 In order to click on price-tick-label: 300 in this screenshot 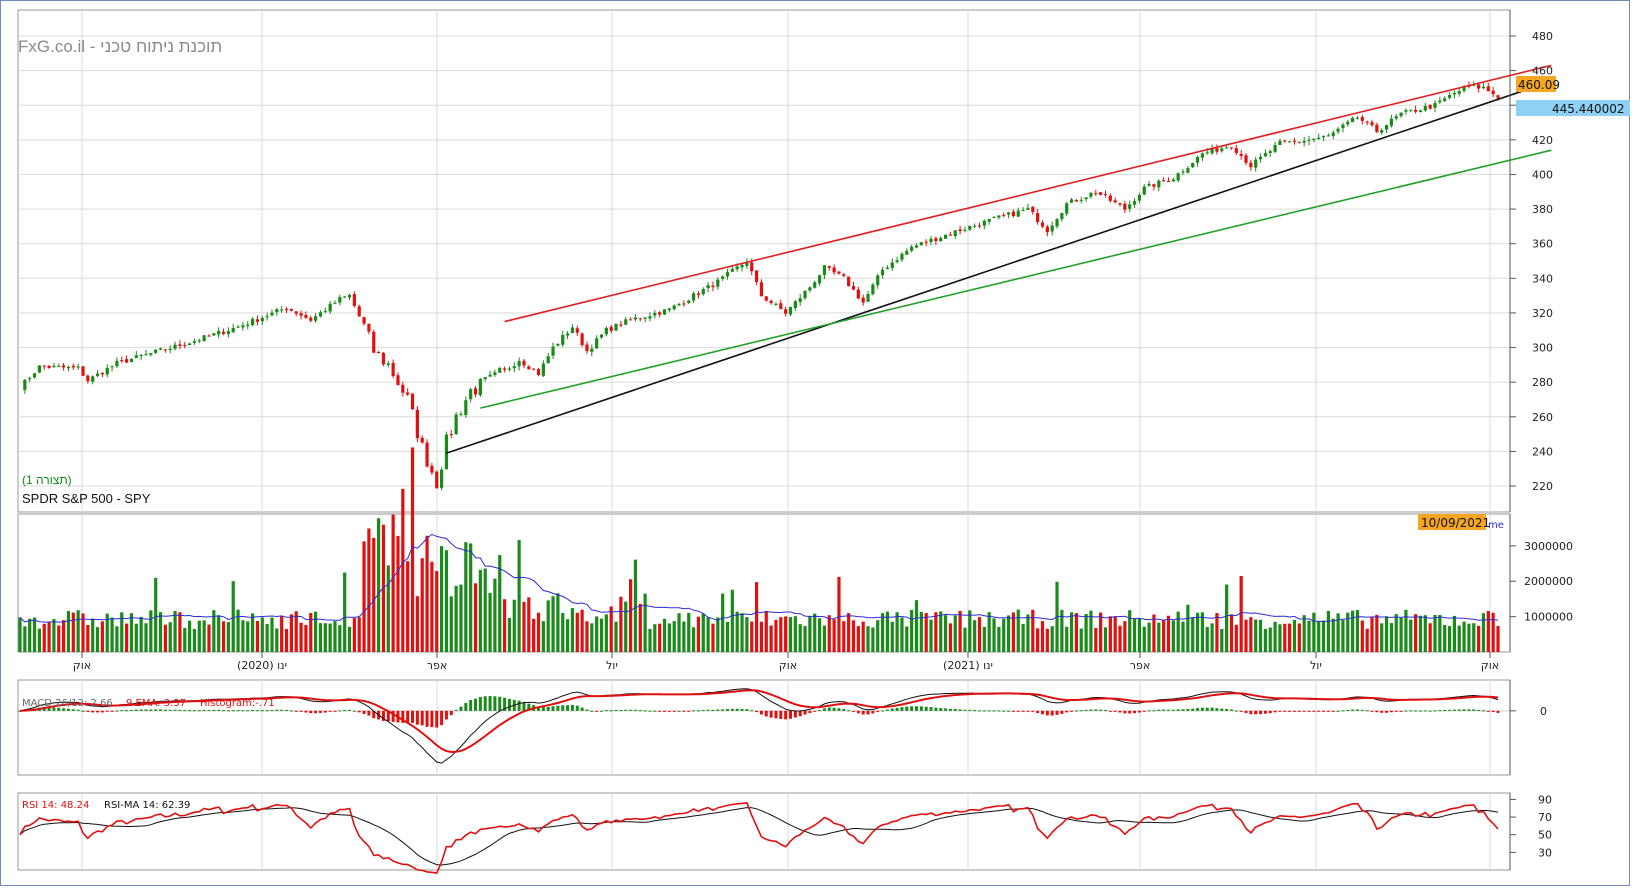, I will do `click(1542, 348)`.